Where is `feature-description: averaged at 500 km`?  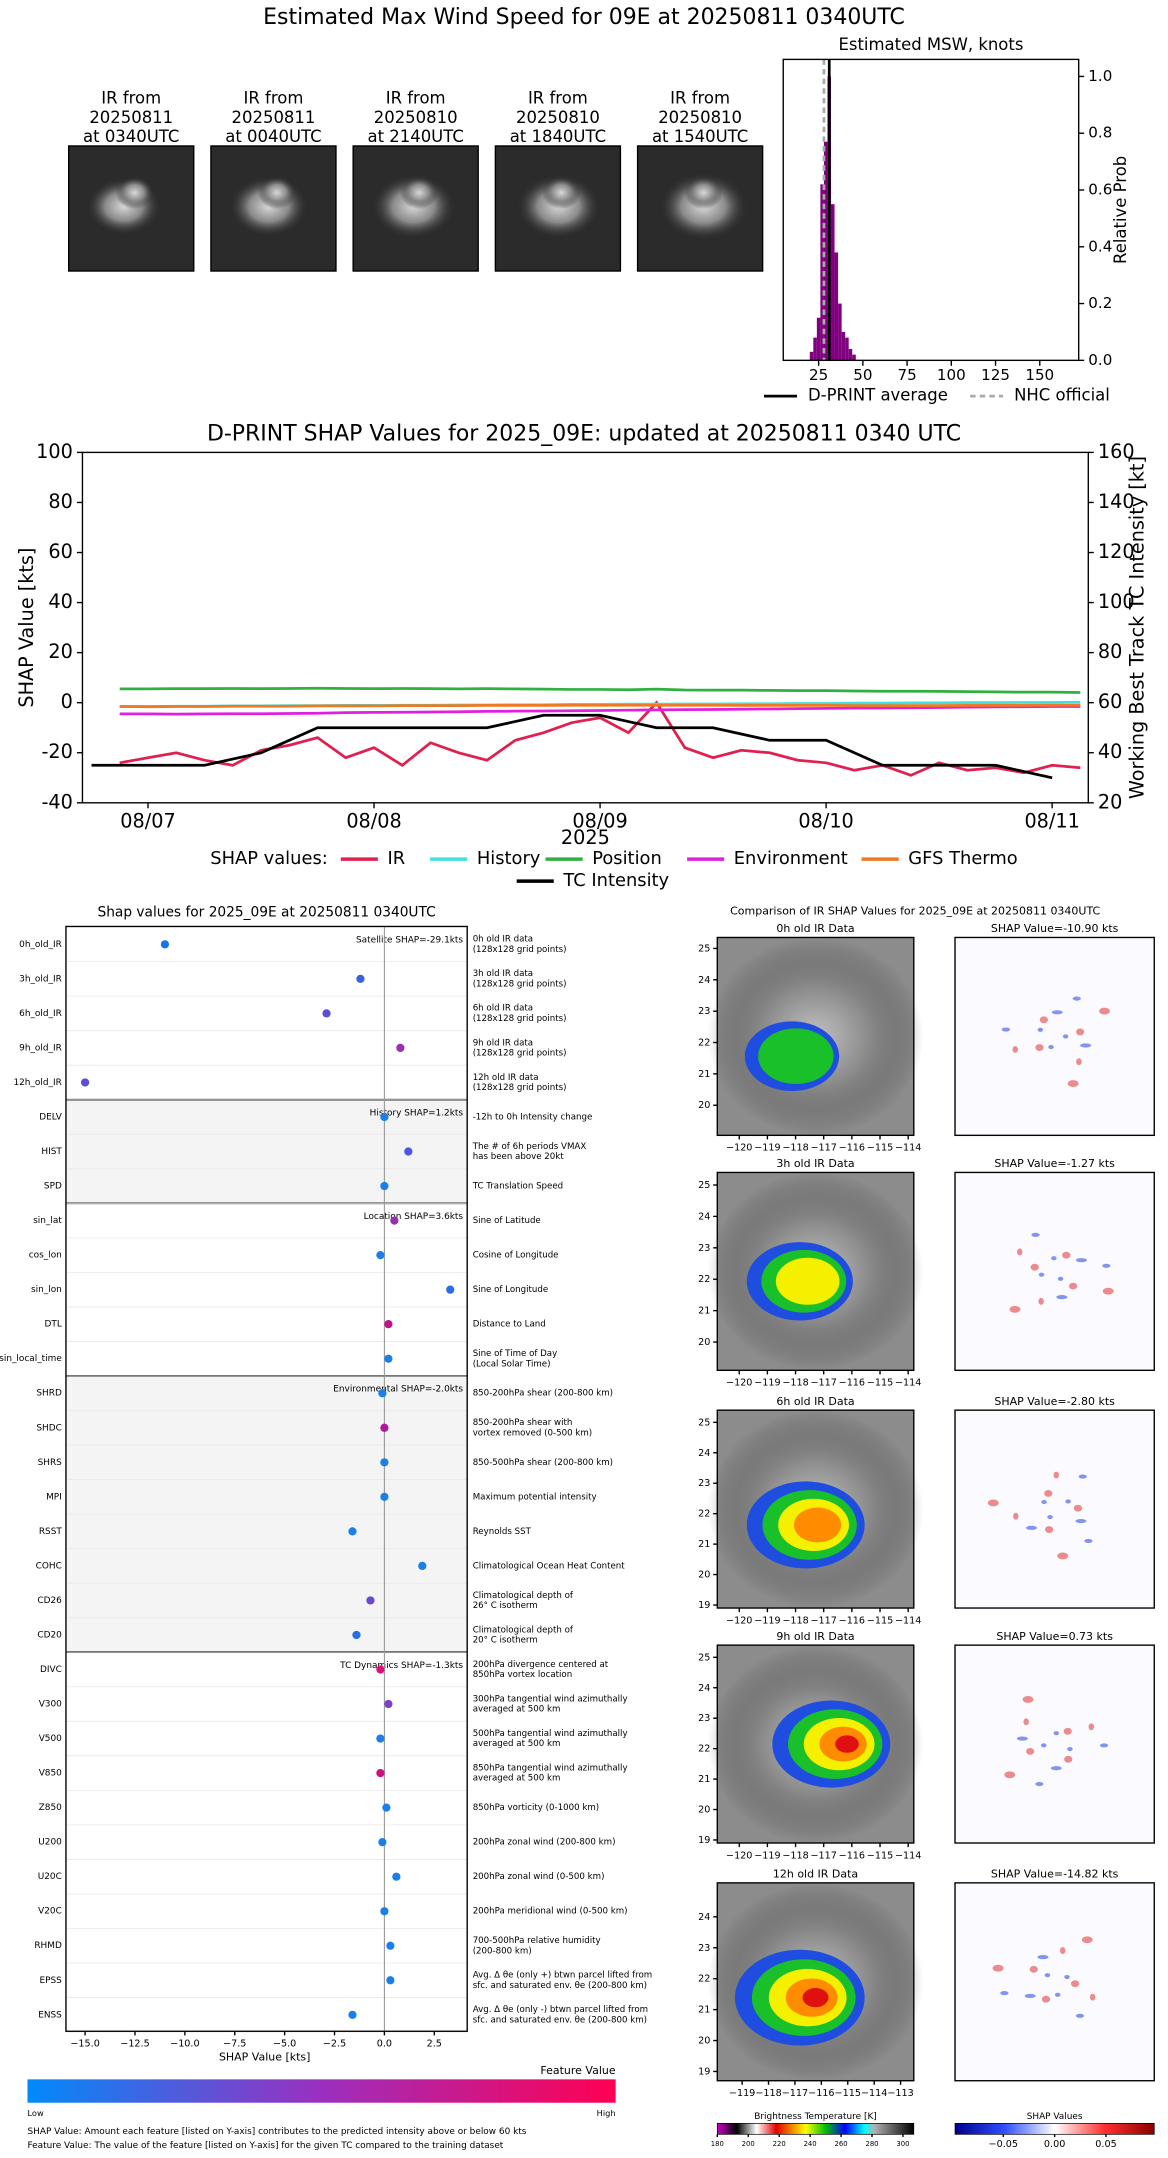
feature-description: averaged at 500 km is located at coordinates (517, 1779).